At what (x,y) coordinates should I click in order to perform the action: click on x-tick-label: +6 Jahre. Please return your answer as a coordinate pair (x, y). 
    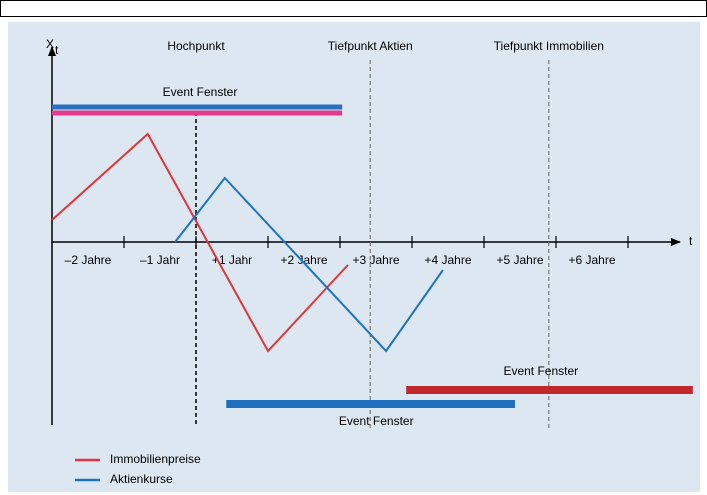
    Looking at the image, I should click on (591, 260).